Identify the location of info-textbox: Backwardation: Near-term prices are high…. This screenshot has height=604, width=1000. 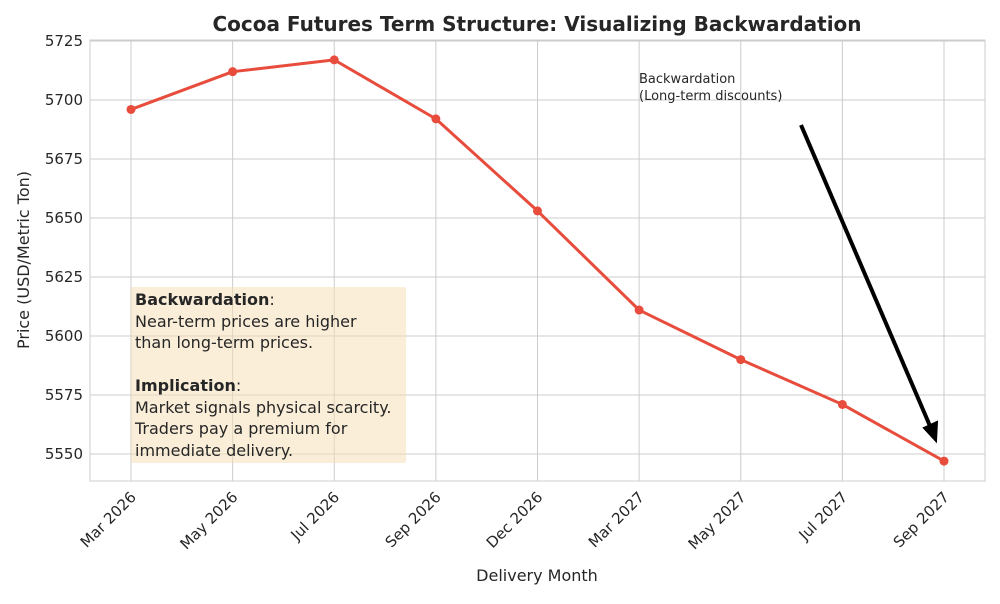
(268, 375).